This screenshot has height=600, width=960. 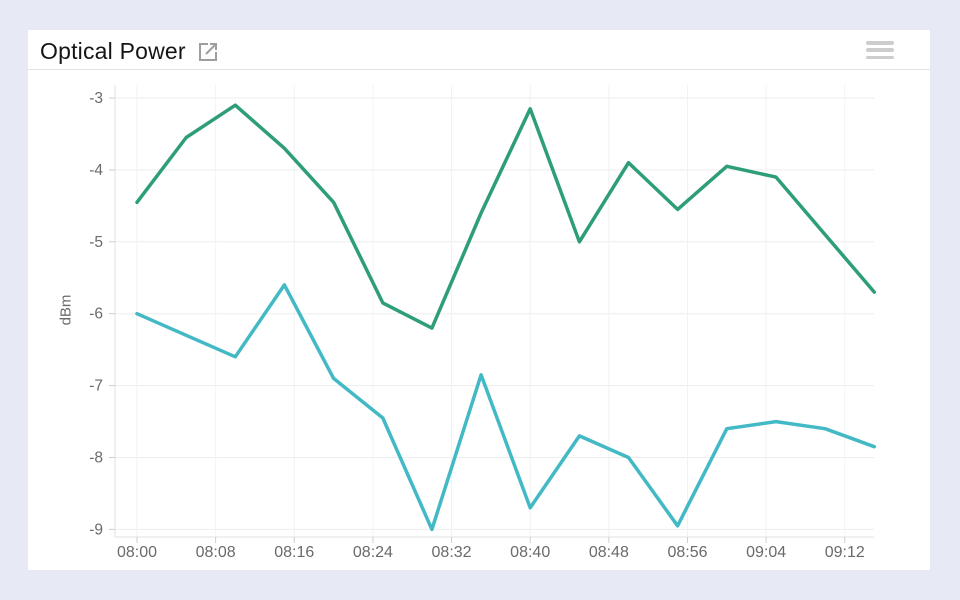 What do you see at coordinates (687, 552) in the screenshot?
I see `x-tick-label: 08:56` at bounding box center [687, 552].